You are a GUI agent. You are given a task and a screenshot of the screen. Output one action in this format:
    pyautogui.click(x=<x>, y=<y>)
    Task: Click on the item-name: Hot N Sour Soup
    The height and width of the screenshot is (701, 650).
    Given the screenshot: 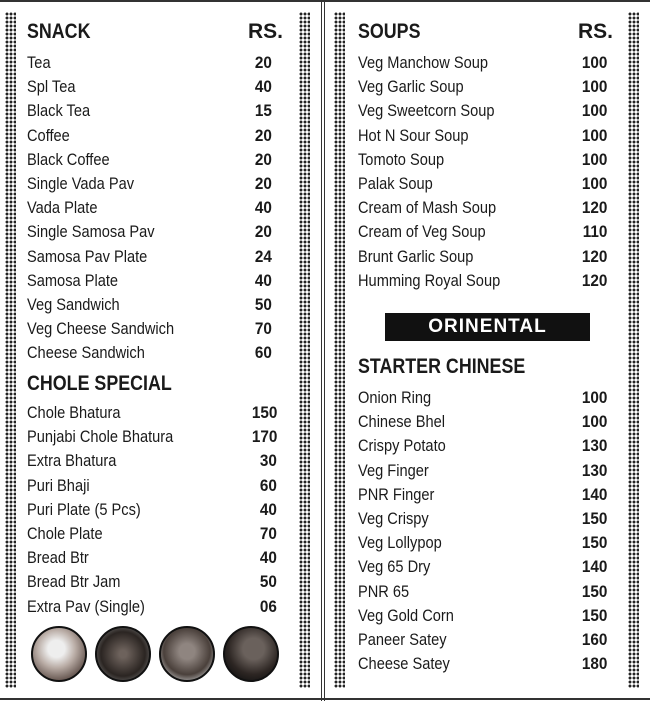 What is the action you would take?
    pyautogui.click(x=413, y=135)
    